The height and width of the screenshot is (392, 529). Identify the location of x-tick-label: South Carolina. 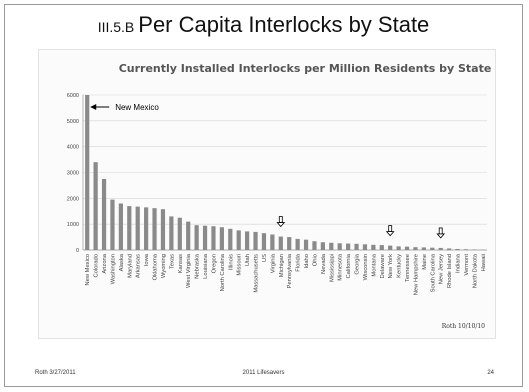
(433, 272).